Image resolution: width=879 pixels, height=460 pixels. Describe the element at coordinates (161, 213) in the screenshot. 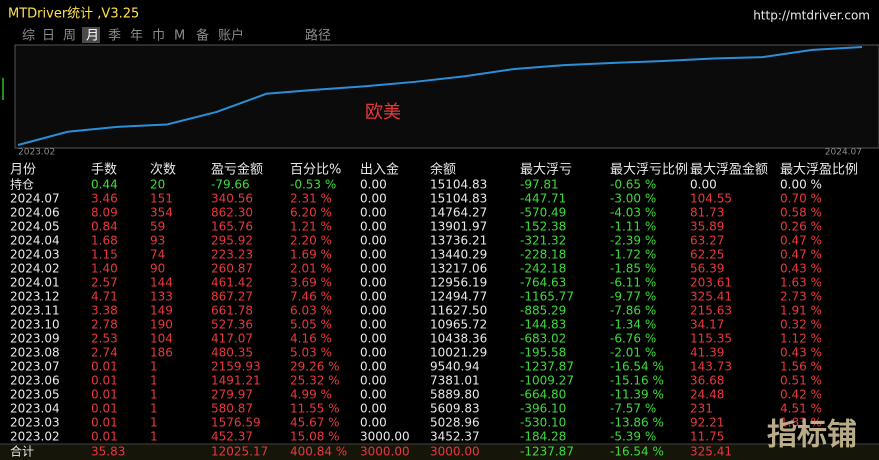

I see `cell: 354` at that location.